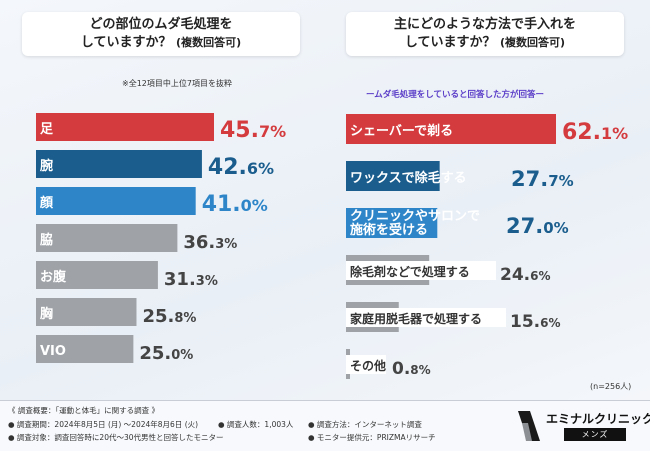 Image resolution: width=650 pixels, height=451 pixels. What do you see at coordinates (256, 424) in the screenshot?
I see `survey-count: ● 調査人数：1,003人` at bounding box center [256, 424].